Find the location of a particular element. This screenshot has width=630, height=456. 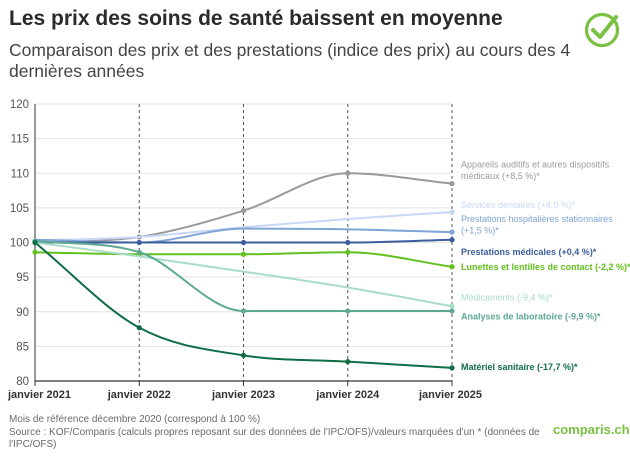

series-label: Prestations médicales (+0,4 %)* is located at coordinates (529, 252).